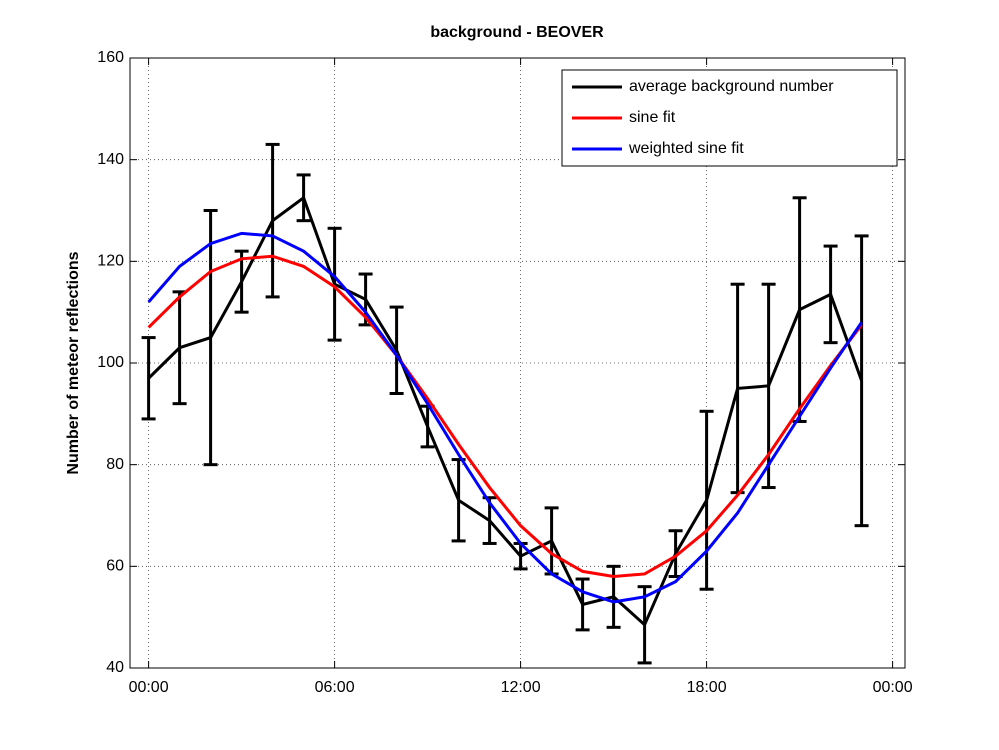  Describe the element at coordinates (652, 117) in the screenshot. I see `legend-label: sine fit` at that location.